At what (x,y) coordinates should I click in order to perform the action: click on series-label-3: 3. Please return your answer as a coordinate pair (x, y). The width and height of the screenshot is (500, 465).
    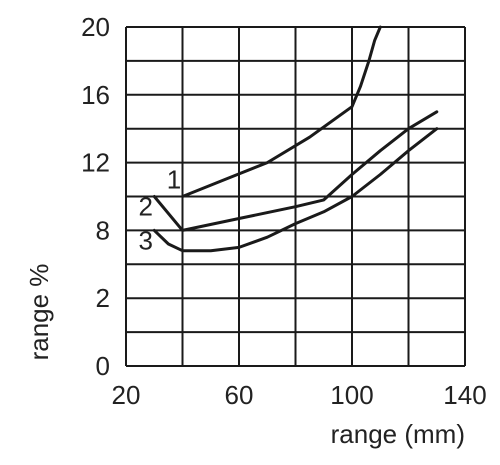
    Looking at the image, I should click on (146, 241).